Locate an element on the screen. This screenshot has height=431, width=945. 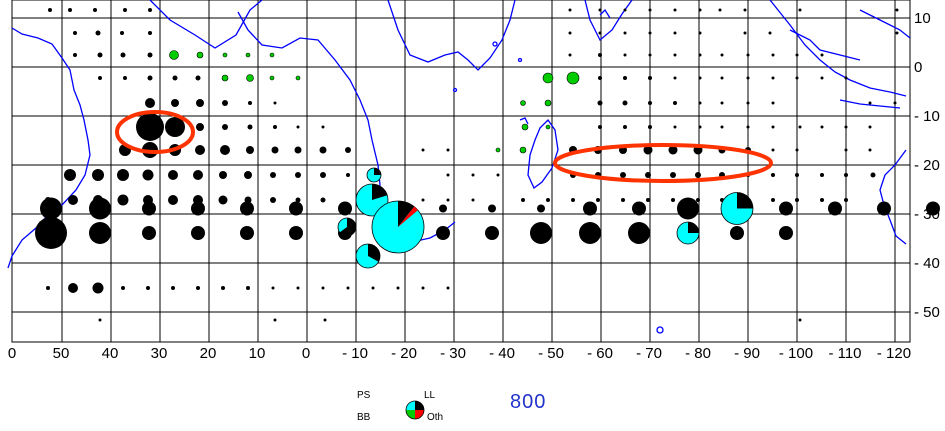
x-tick-label: - 10 is located at coordinates (355, 353).